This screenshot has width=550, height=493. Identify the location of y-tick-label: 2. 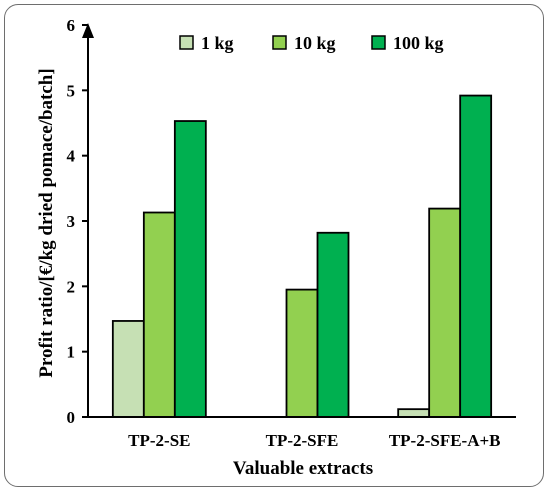
(71, 286).